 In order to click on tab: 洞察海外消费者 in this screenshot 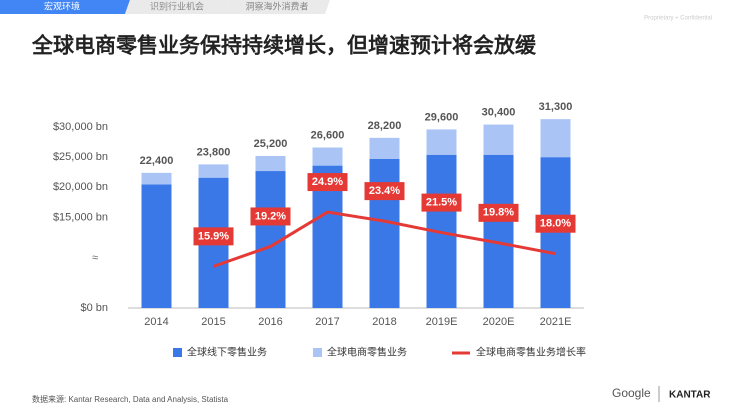, I will do `click(276, 5)`.